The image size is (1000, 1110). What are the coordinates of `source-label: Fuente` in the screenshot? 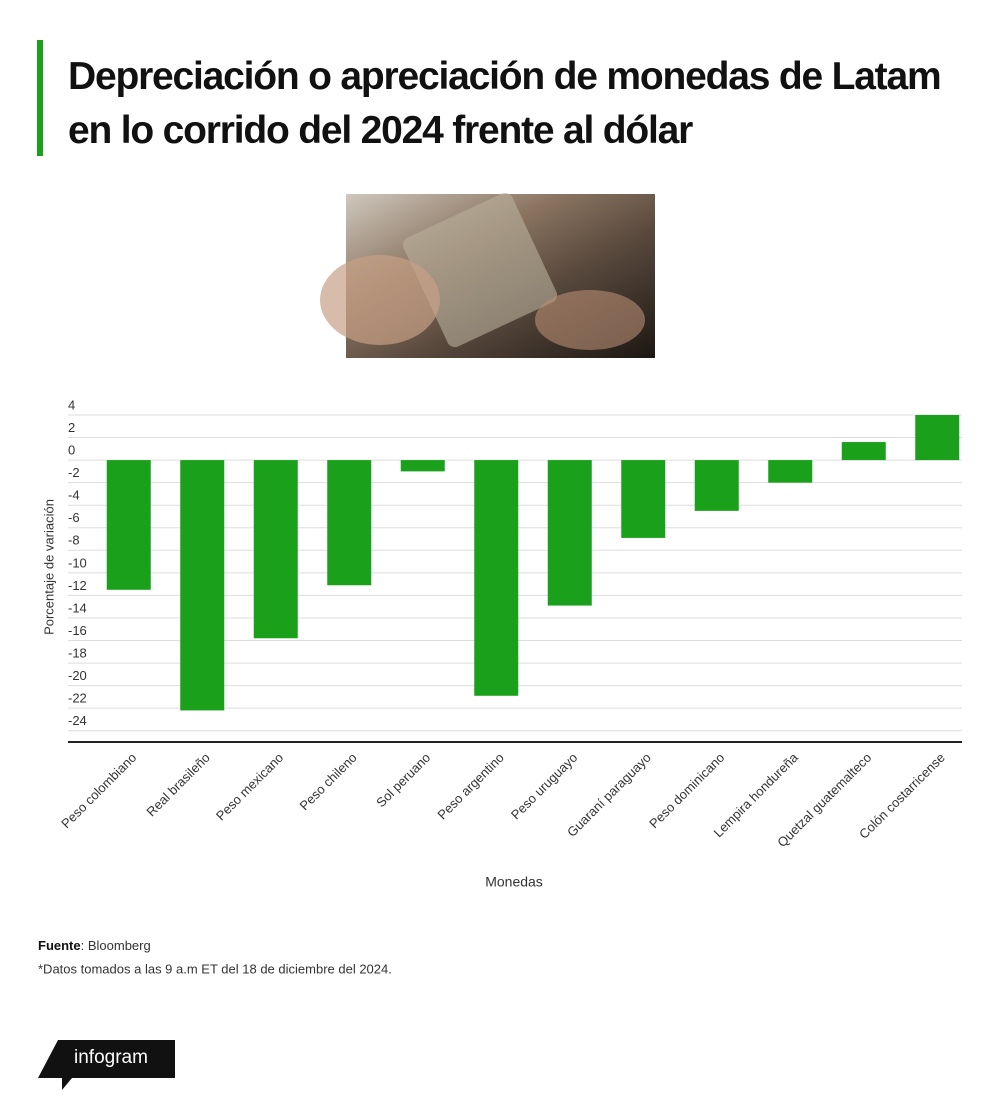 It's located at (59, 945).